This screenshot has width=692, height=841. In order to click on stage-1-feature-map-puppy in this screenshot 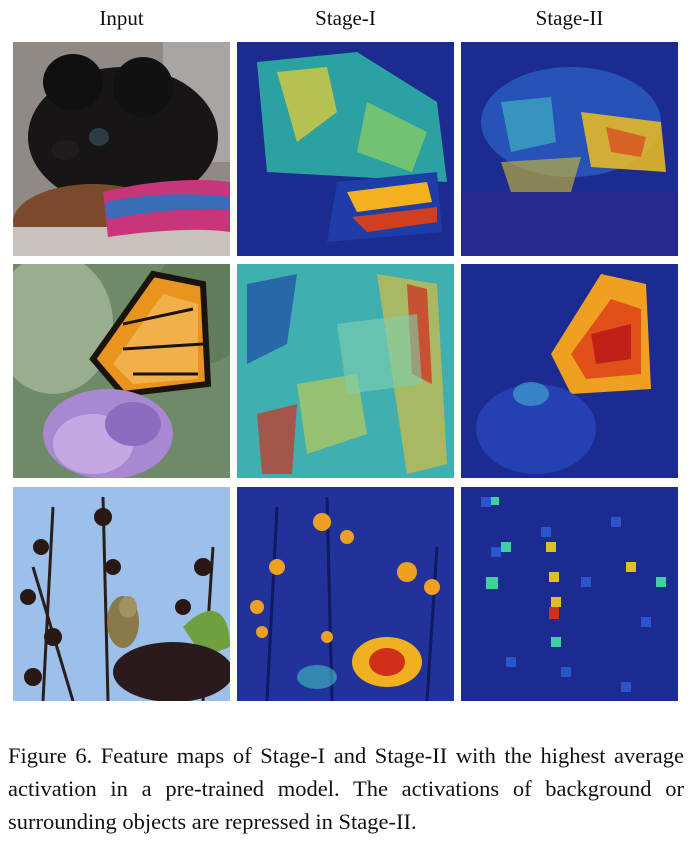, I will do `click(345, 149)`.